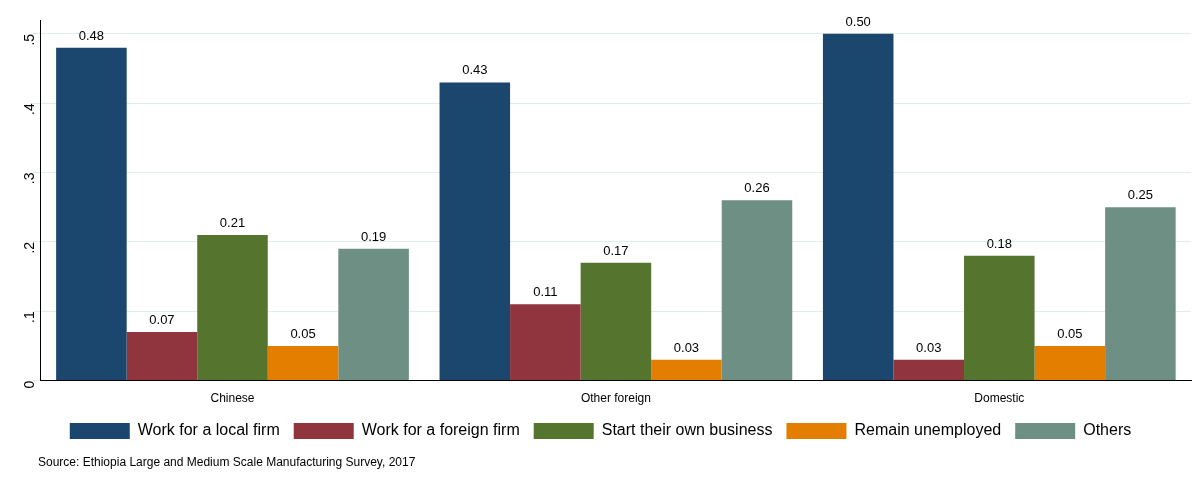 This screenshot has height=479, width=1203. What do you see at coordinates (757, 188) in the screenshot?
I see `data-label: 0.26` at bounding box center [757, 188].